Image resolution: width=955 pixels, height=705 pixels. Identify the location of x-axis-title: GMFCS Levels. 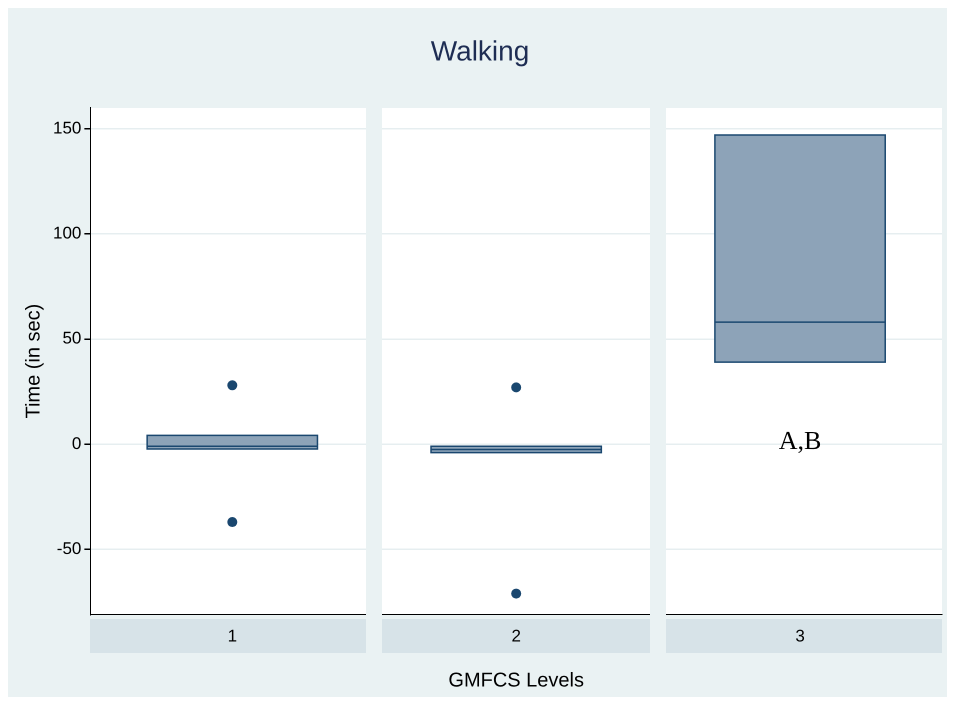
(516, 681).